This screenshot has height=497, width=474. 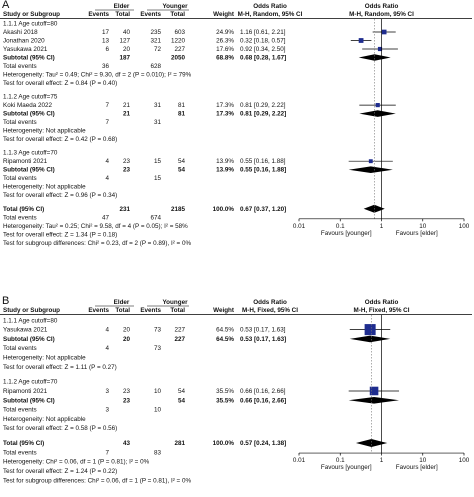 What do you see at coordinates (225, 330) in the screenshot?
I see `study-weight: 64.5%` at bounding box center [225, 330].